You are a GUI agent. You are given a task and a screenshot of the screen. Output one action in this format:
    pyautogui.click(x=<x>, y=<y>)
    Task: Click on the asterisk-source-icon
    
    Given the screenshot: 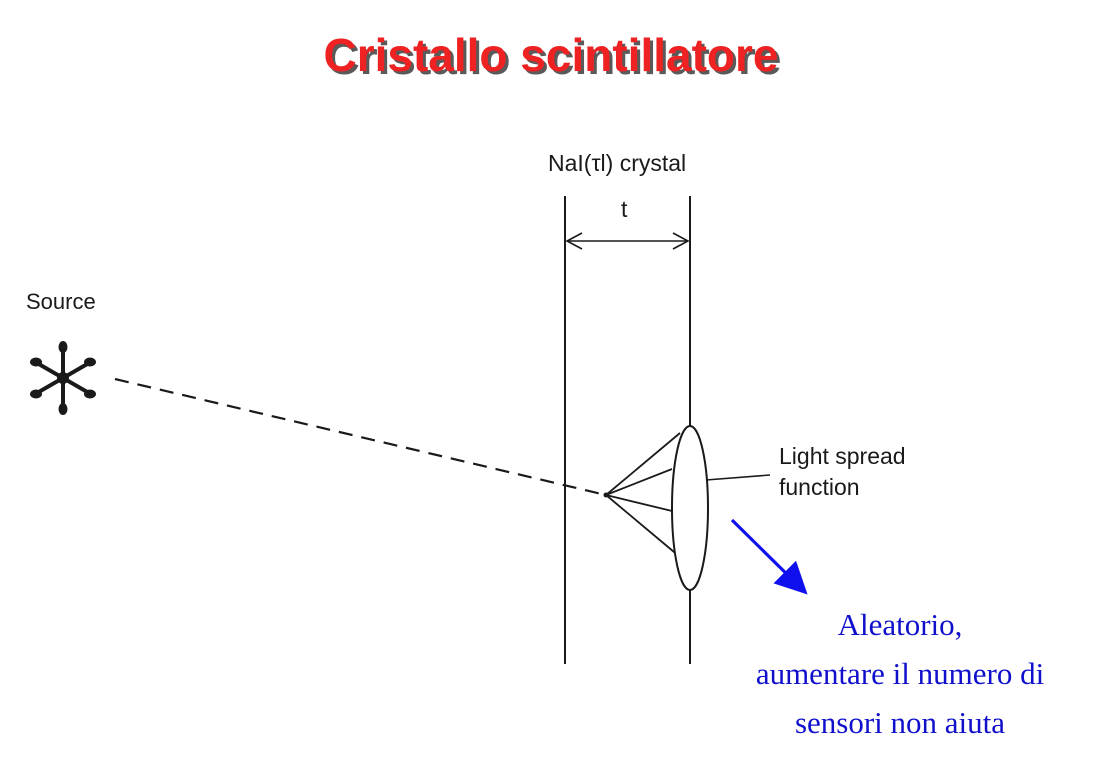 What is the action you would take?
    pyautogui.click(x=63, y=378)
    